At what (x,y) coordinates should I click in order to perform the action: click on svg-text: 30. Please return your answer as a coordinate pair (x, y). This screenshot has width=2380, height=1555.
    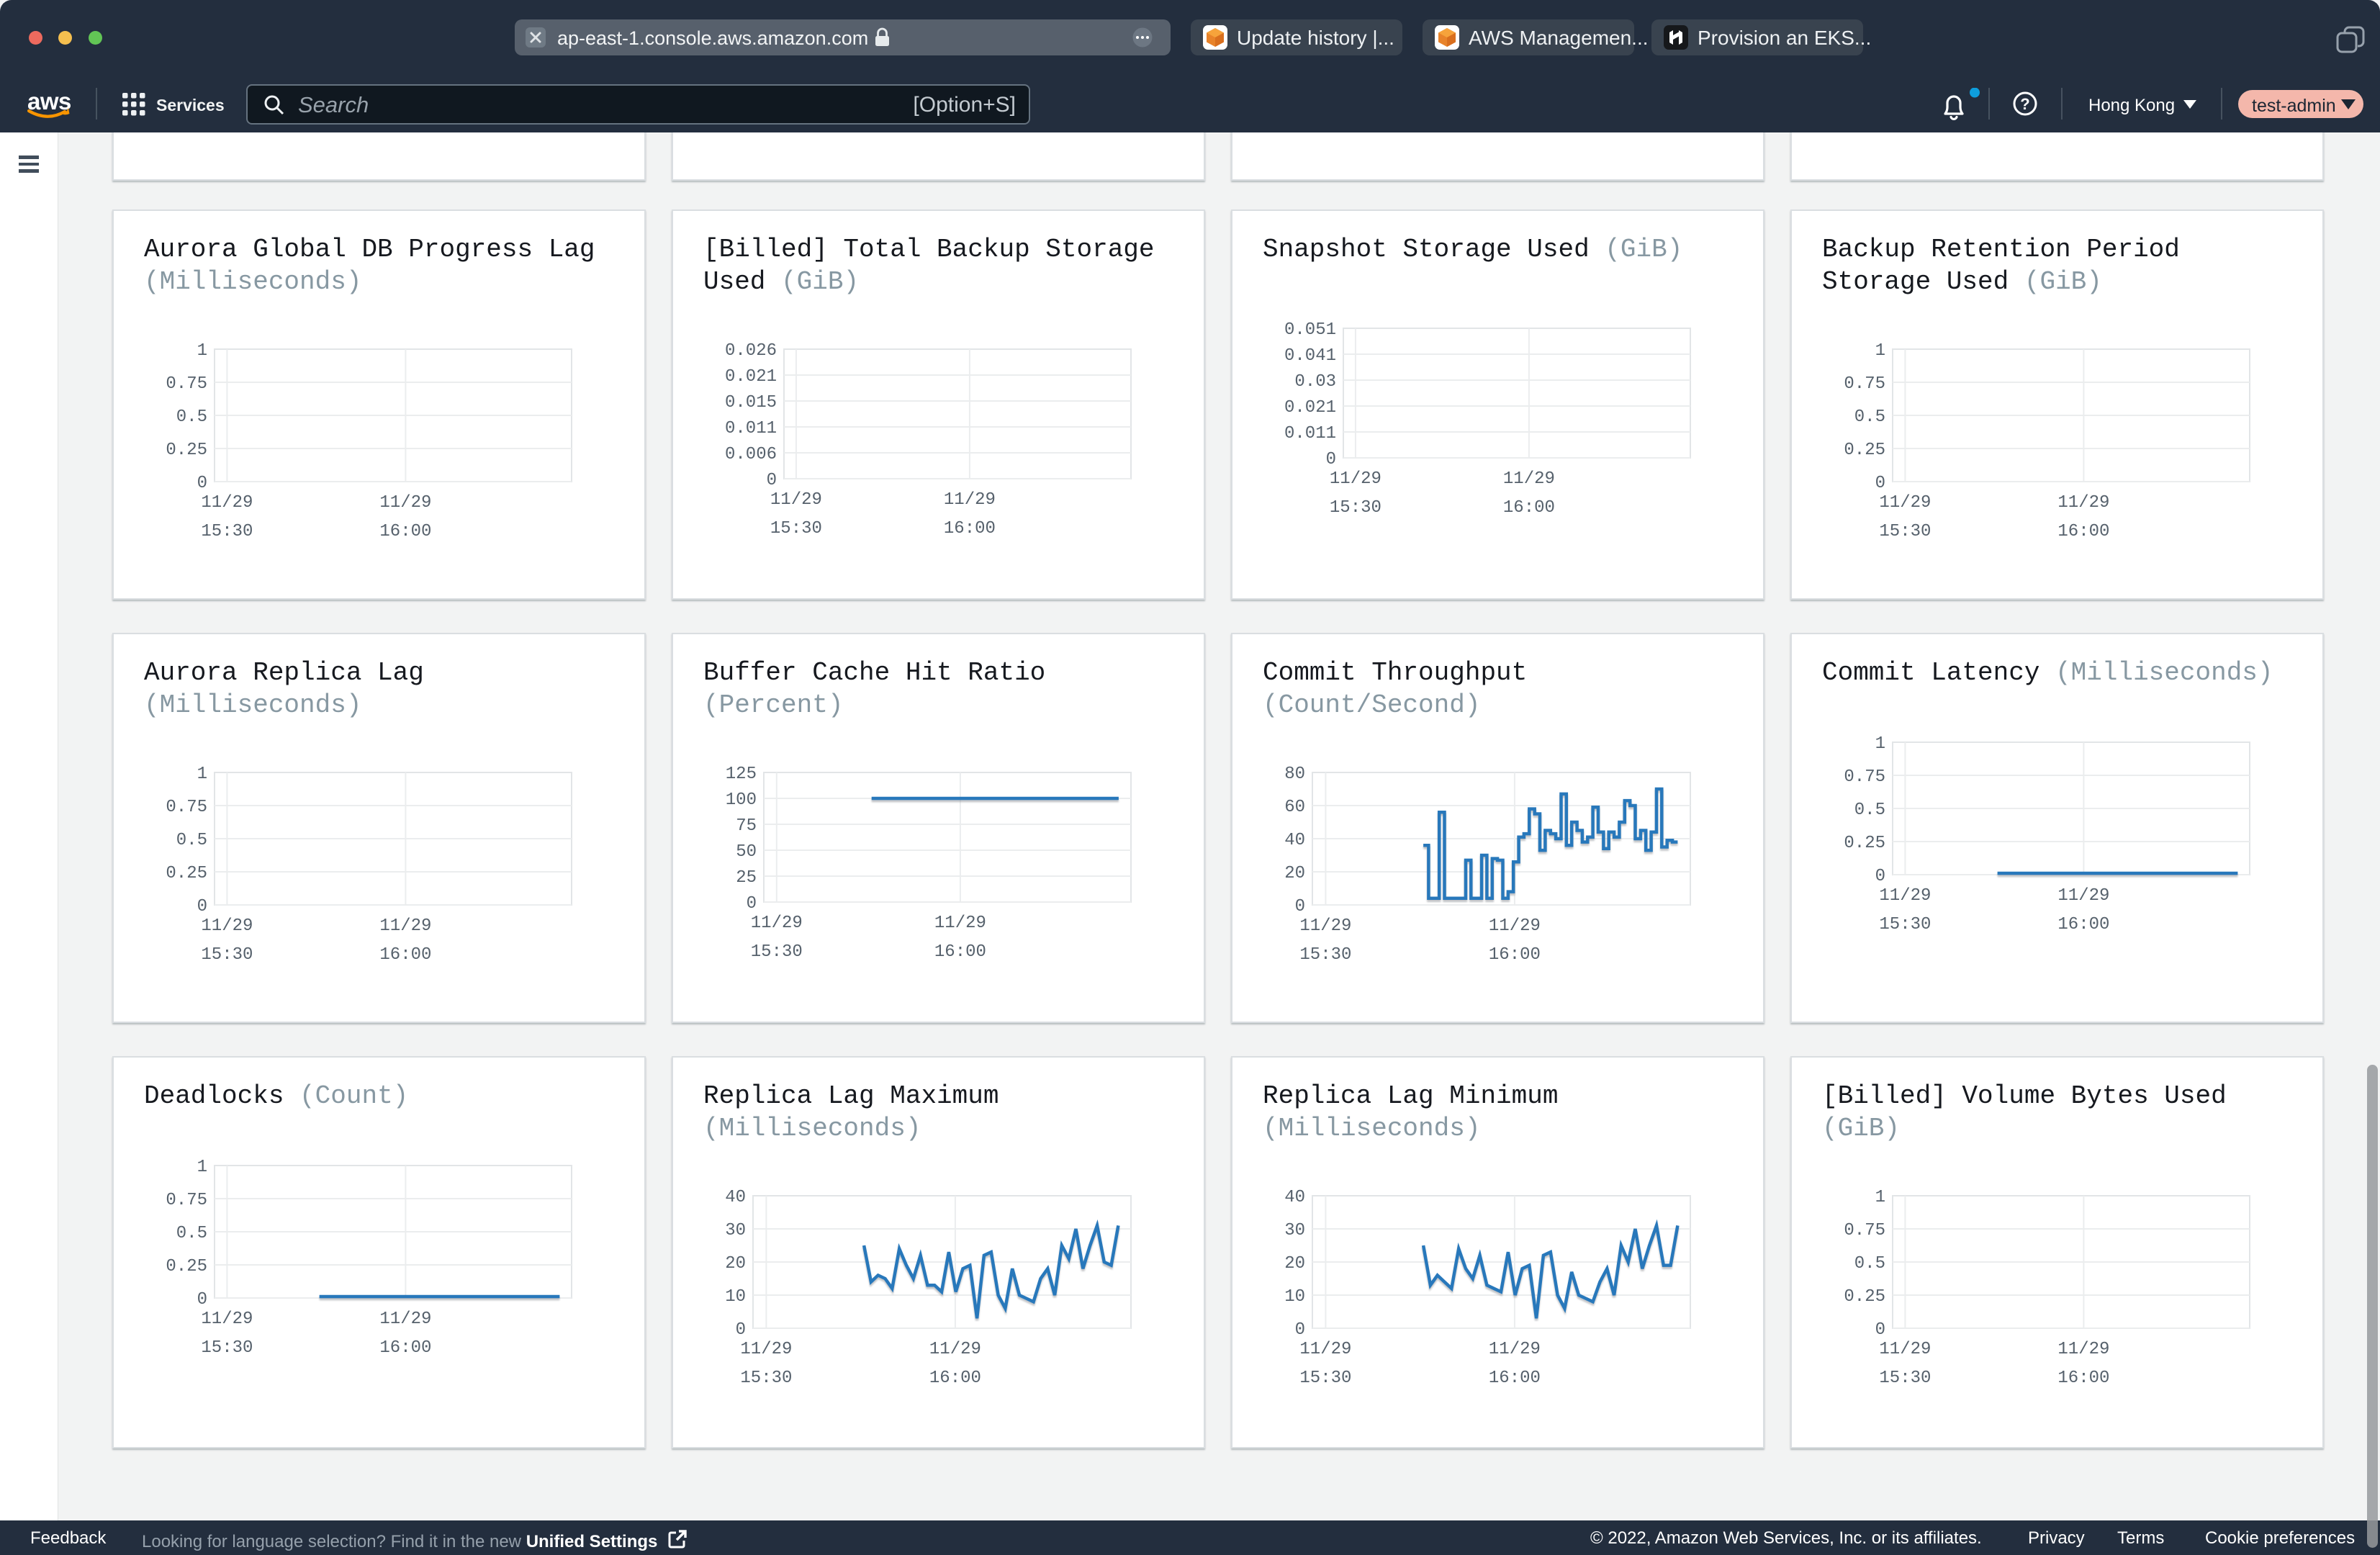
    Looking at the image, I should click on (735, 1231).